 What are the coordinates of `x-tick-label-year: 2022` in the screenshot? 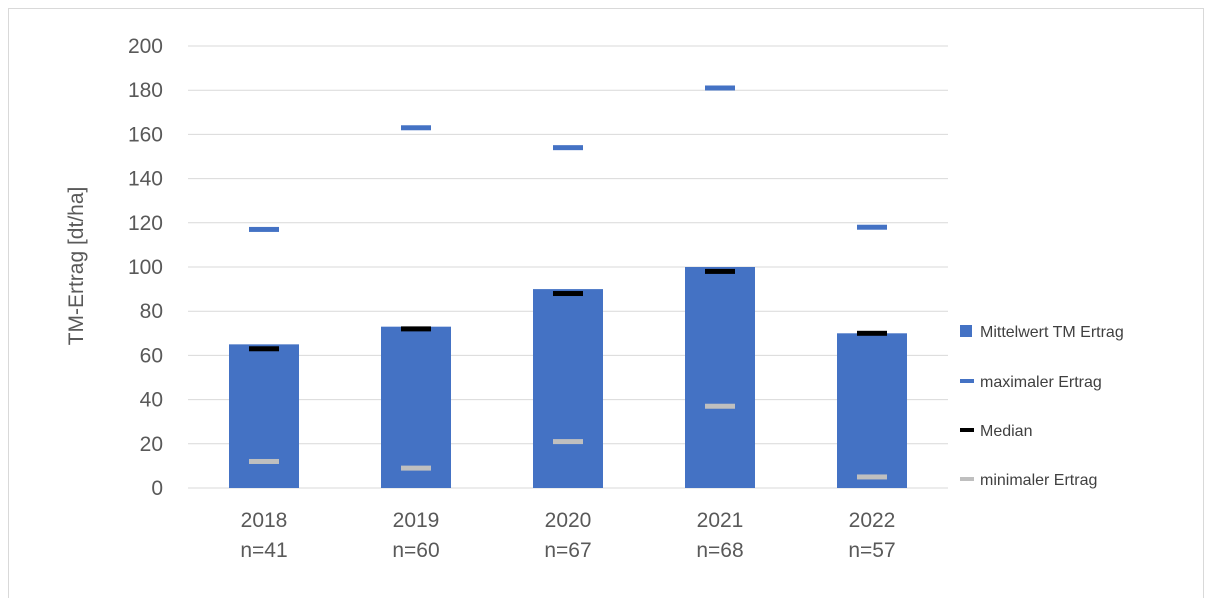 It's located at (872, 520).